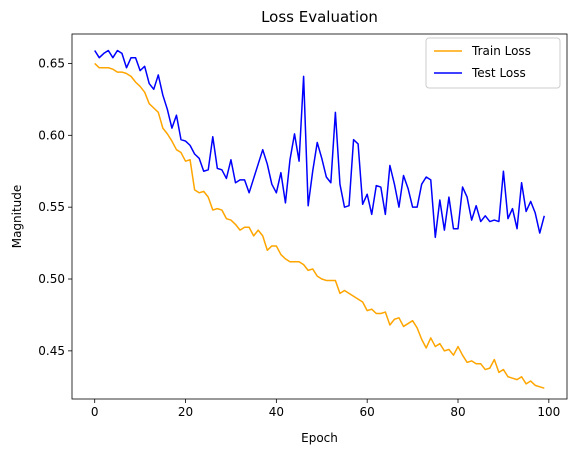 The height and width of the screenshot is (455, 576). I want to click on chart-title: Loss Evaluation, so click(319, 17).